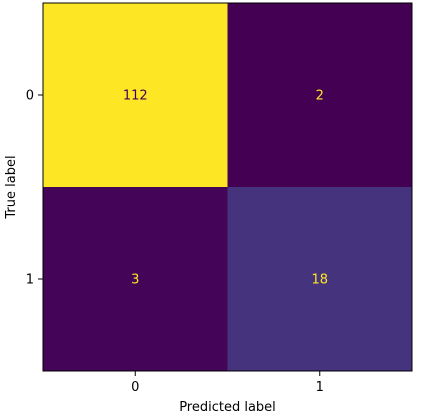 The width and height of the screenshot is (421, 415). I want to click on y-tick-label-0: 0, so click(30, 96).